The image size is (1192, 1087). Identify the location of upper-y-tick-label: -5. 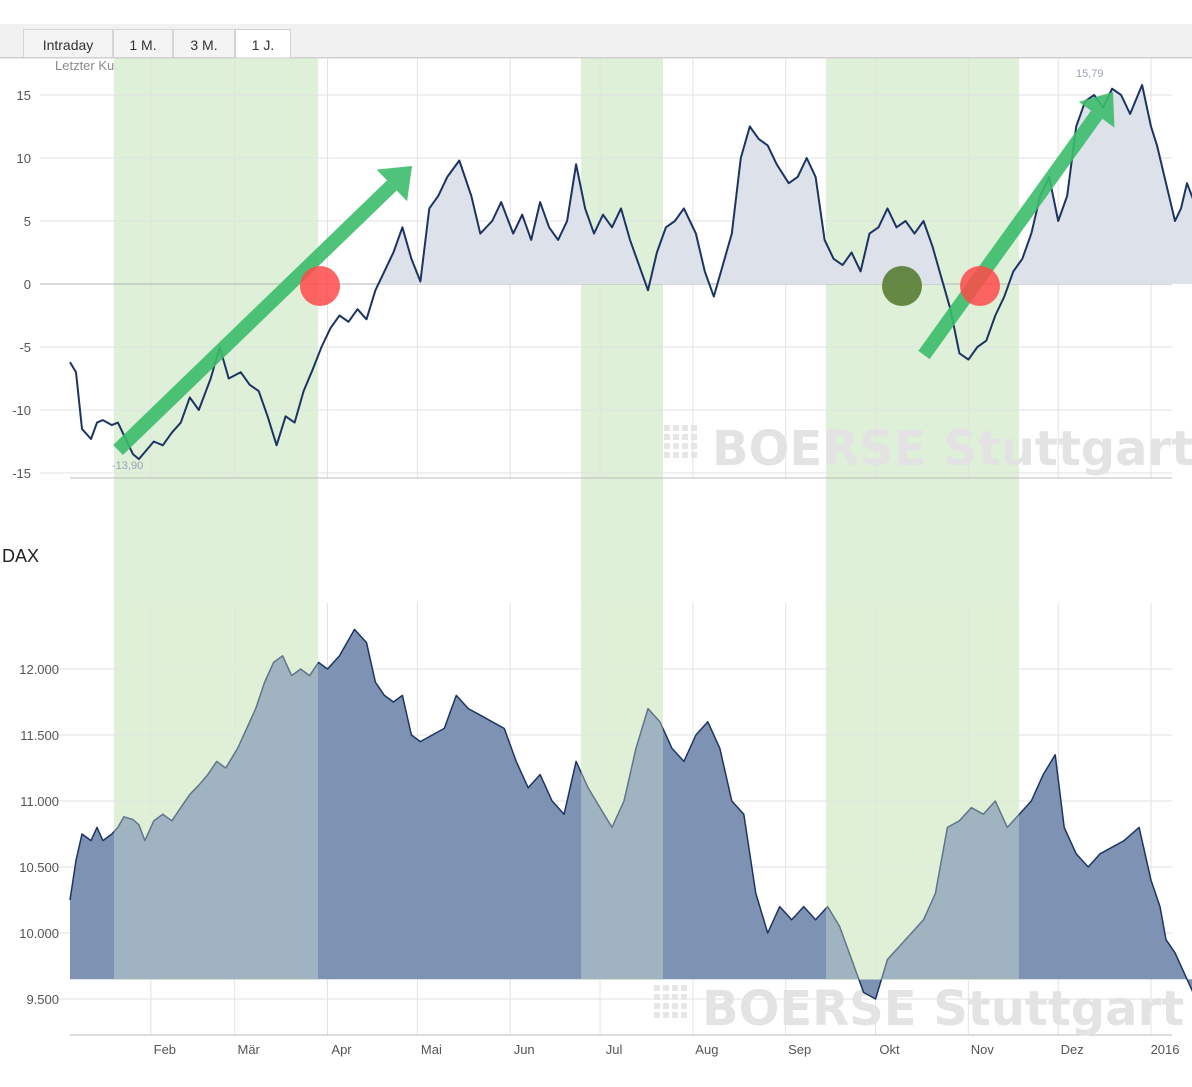
(25, 347).